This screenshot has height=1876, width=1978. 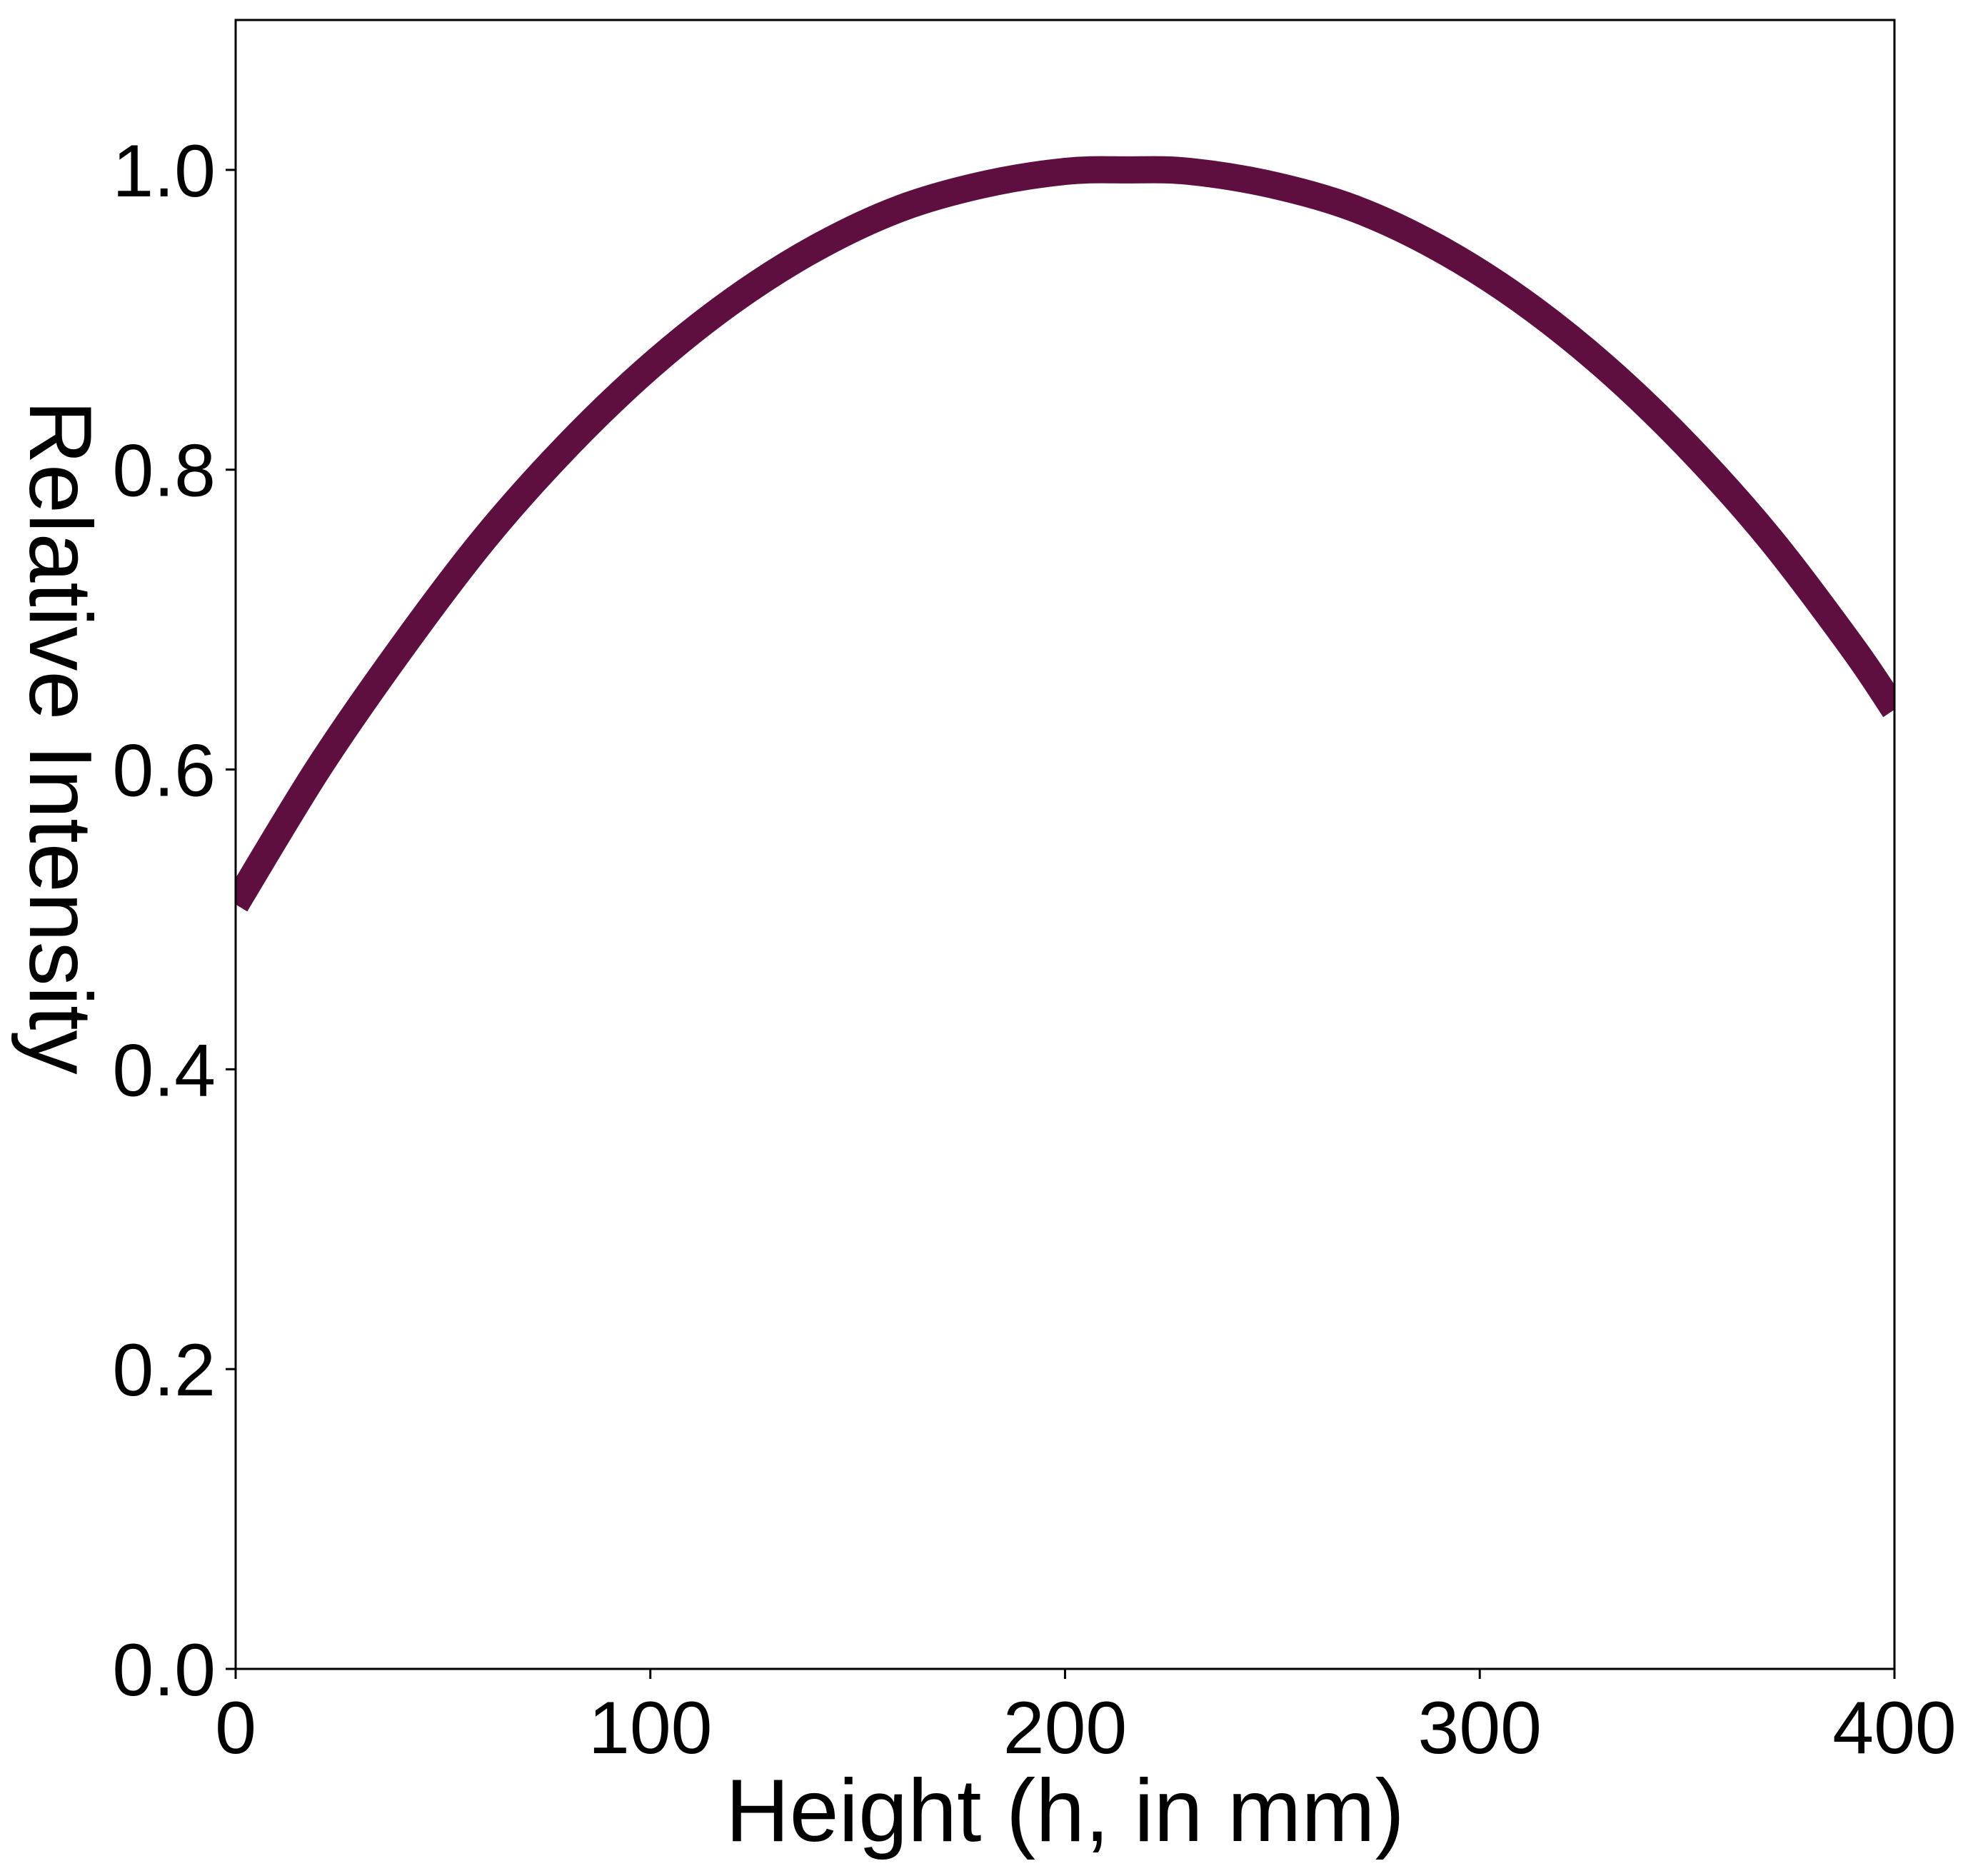 What do you see at coordinates (164, 771) in the screenshot?
I see `y-tick-label: 0.6` at bounding box center [164, 771].